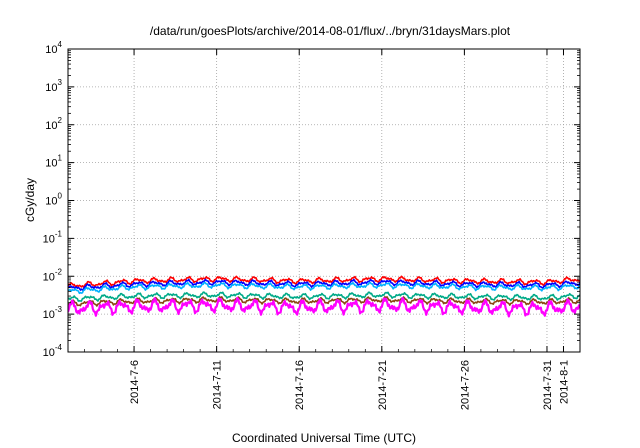 Image resolution: width=640 pixels, height=448 pixels. Describe the element at coordinates (465, 385) in the screenshot. I see `x-tick-label: 2014-7-26` at that location.